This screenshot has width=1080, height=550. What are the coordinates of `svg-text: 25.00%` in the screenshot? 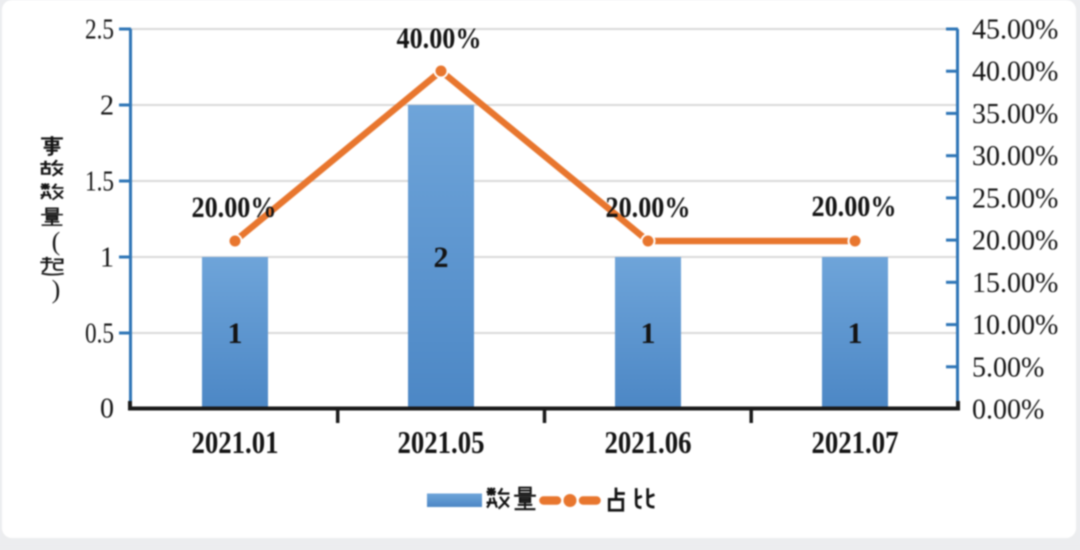 It's located at (1015, 198).